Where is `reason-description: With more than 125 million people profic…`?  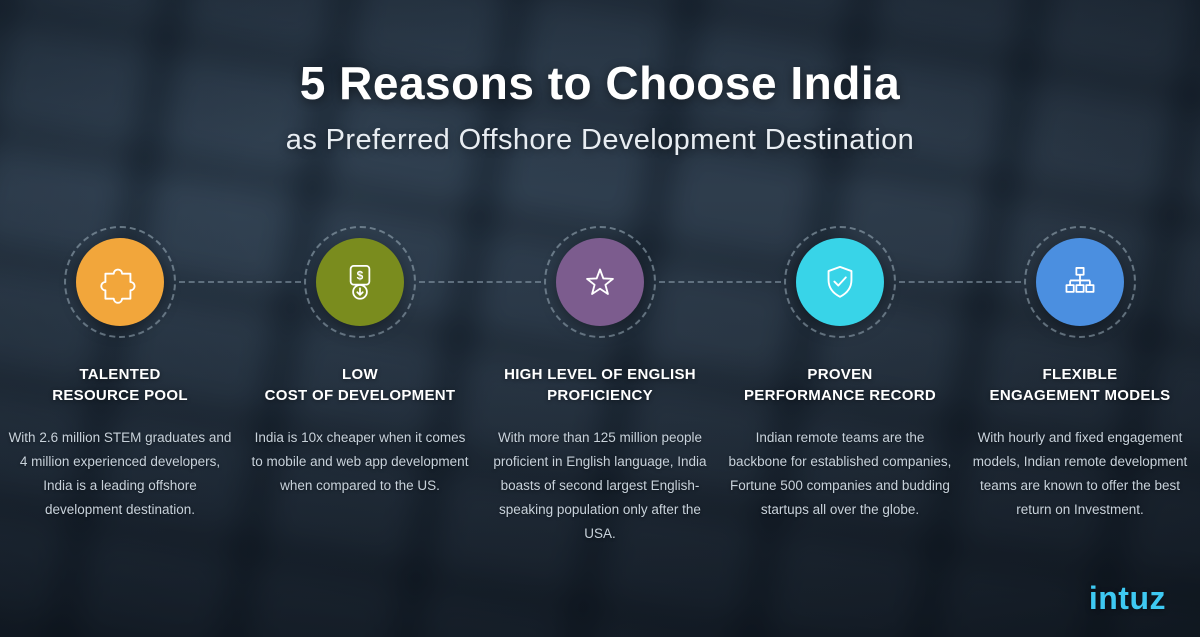 reason-description: With more than 125 million people profic… is located at coordinates (600, 486).